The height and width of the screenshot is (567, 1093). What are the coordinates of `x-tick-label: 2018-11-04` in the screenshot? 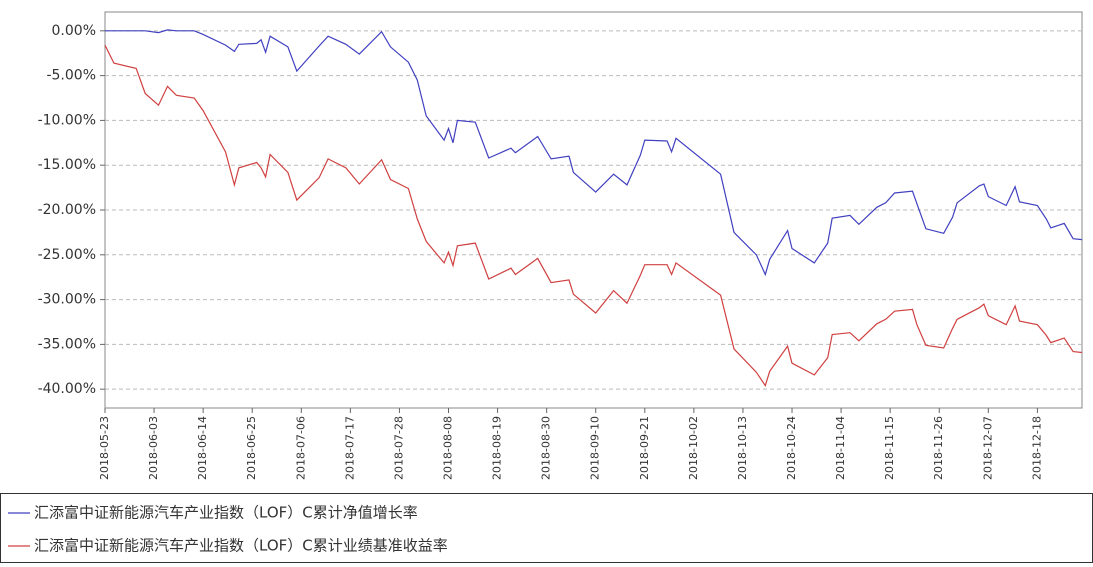 It's located at (840, 448).